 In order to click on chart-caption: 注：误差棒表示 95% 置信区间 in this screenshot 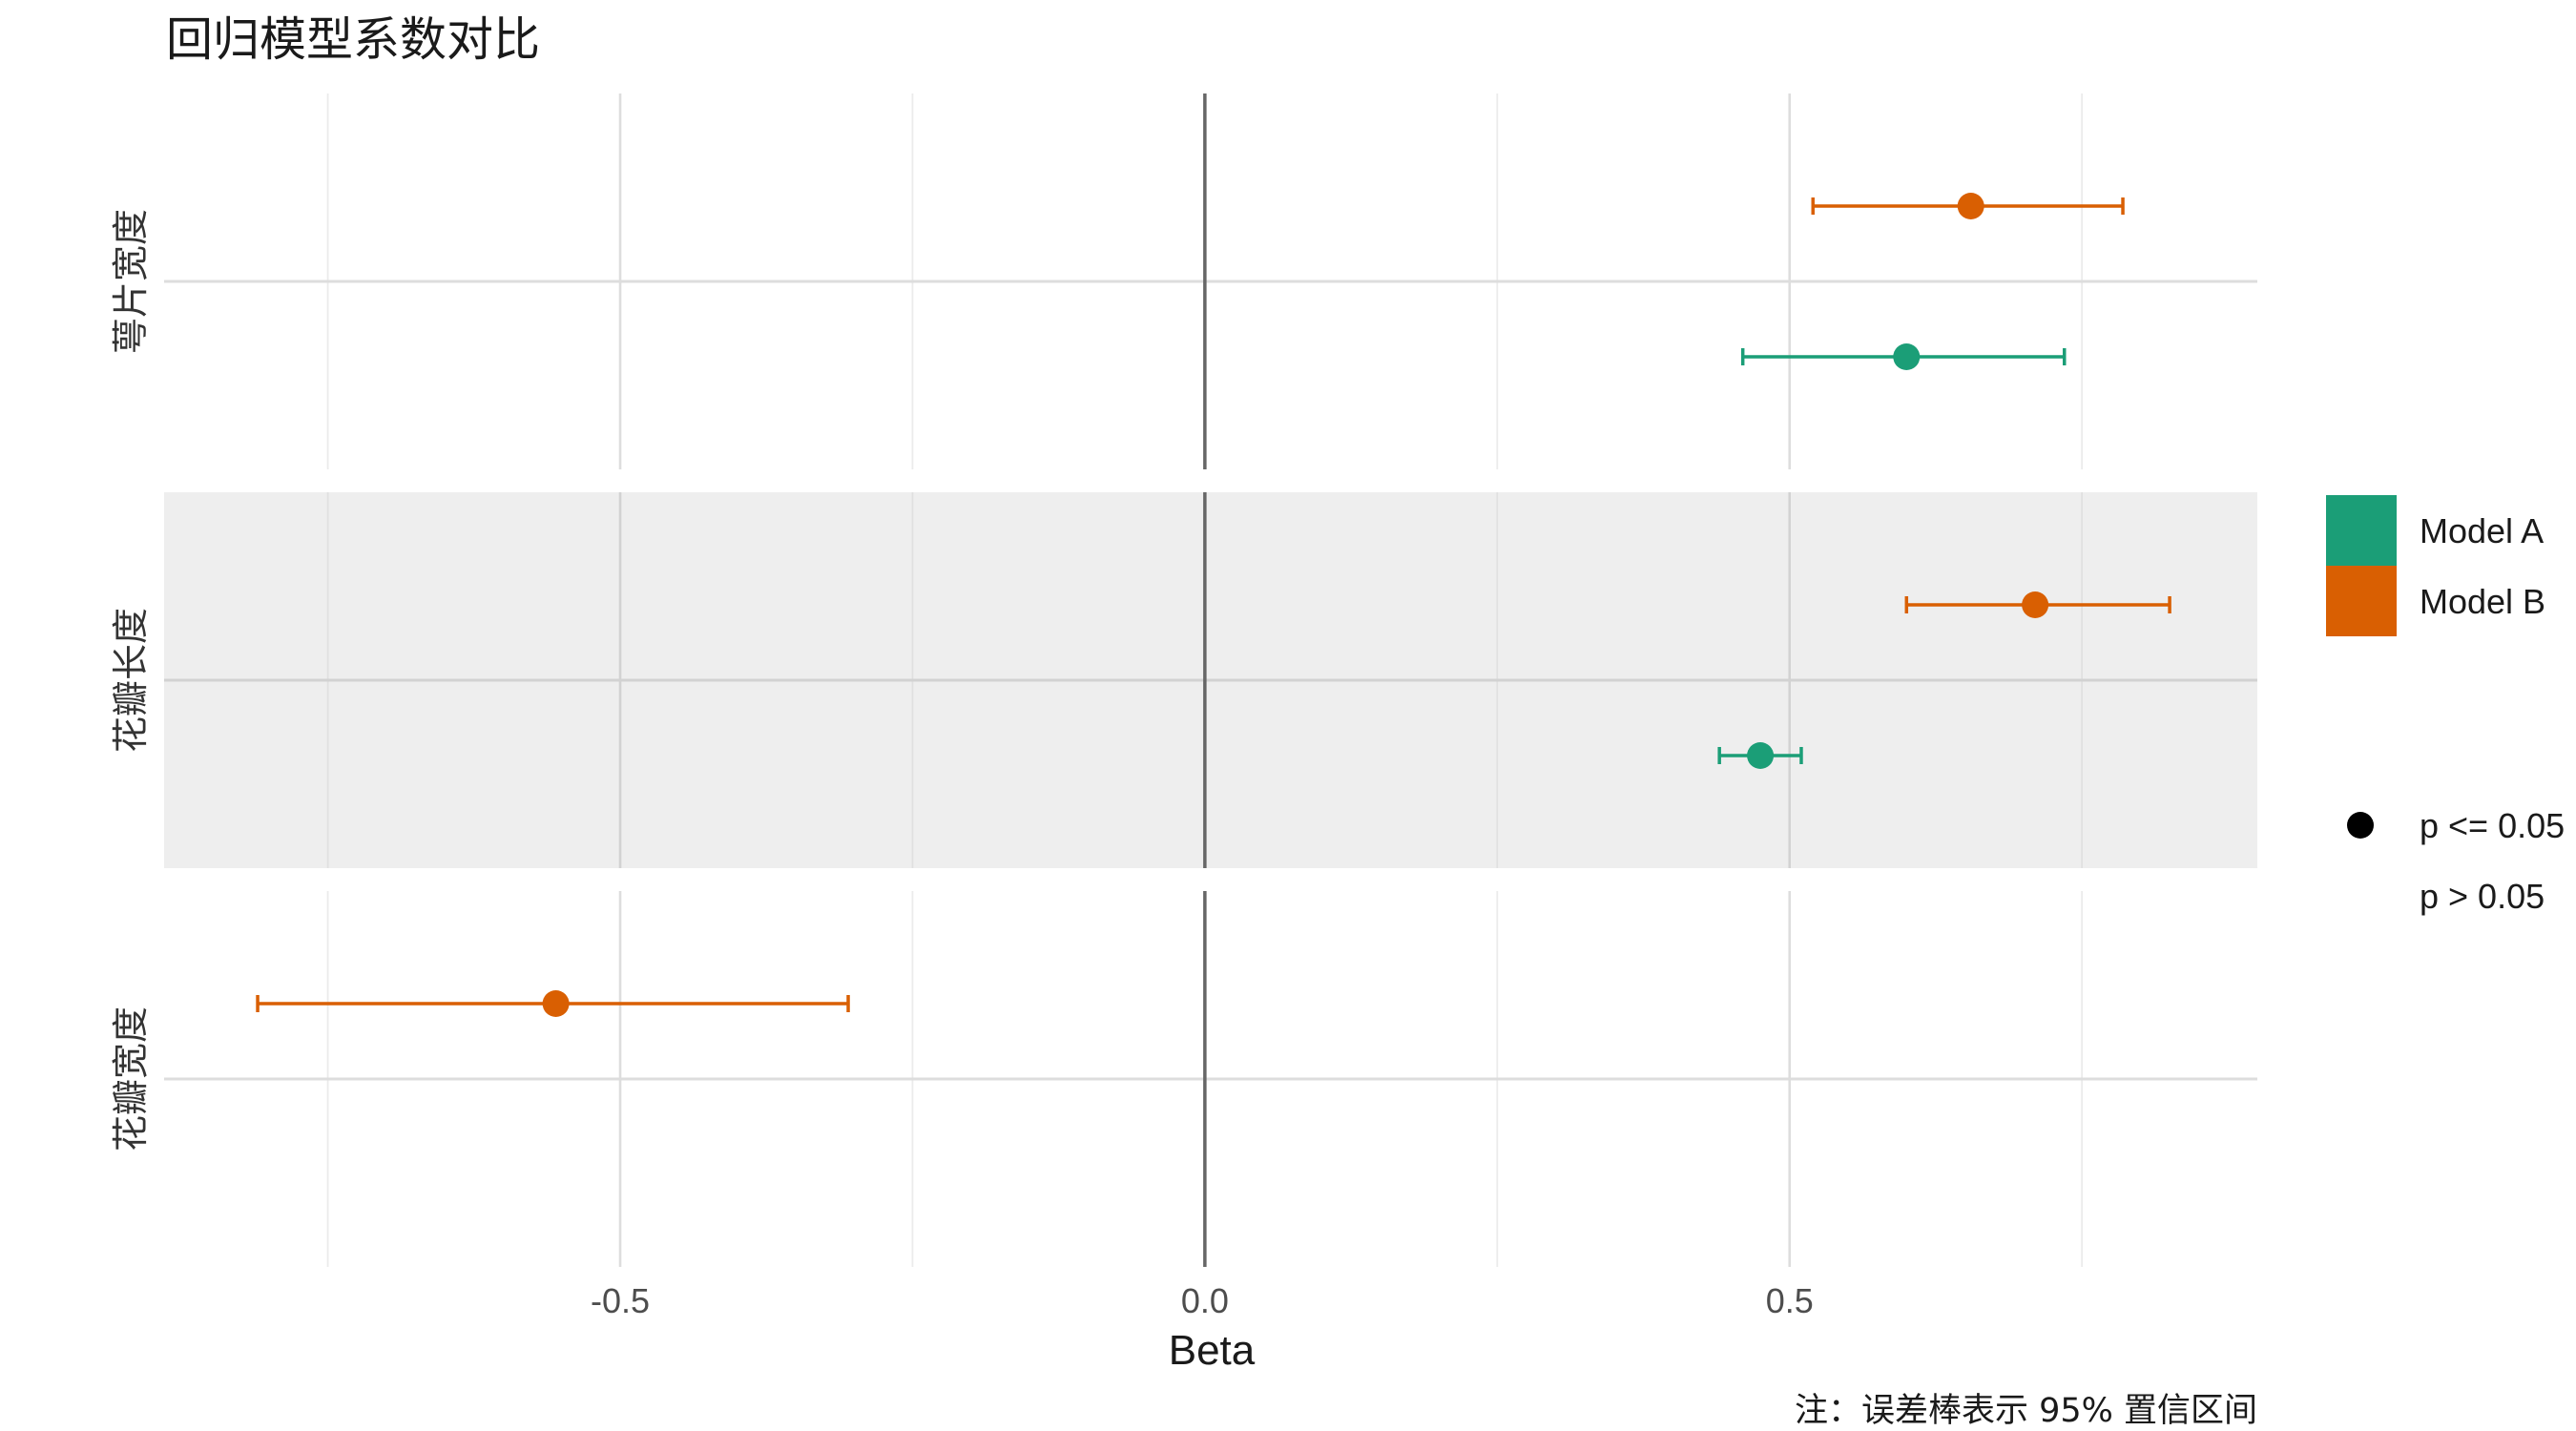, I will do `click(2026, 1411)`.